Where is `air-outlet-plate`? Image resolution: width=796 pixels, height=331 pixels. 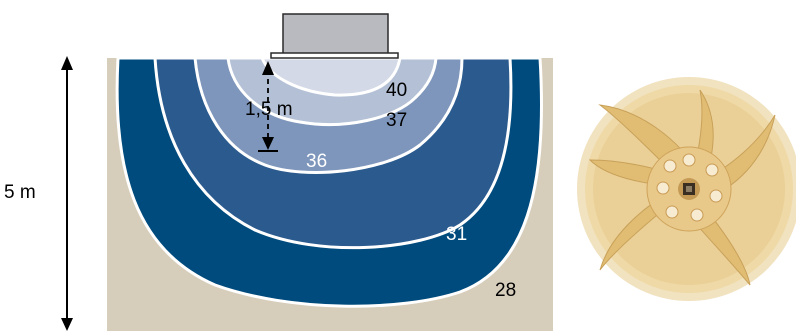
air-outlet-plate is located at coordinates (334, 55).